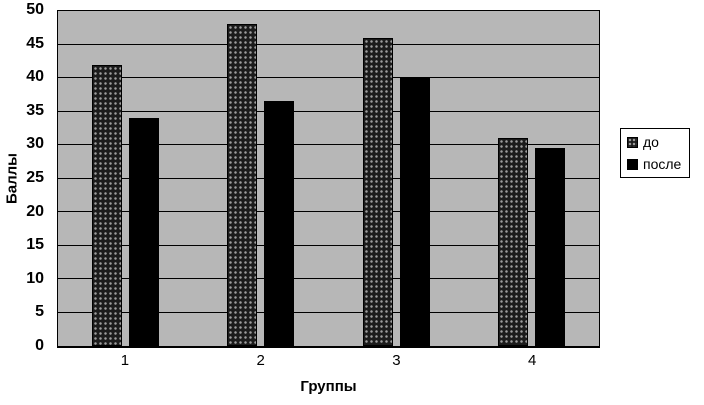  Describe the element at coordinates (35, 9) in the screenshot. I see `y-tick-label: 50` at that location.